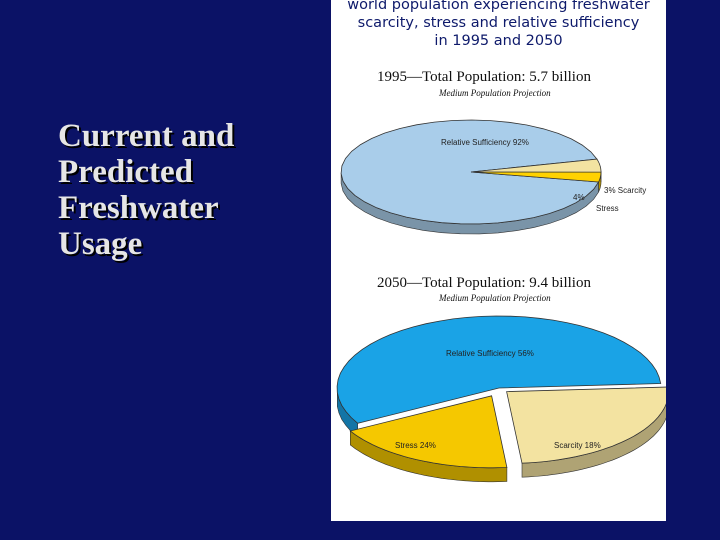 This screenshot has height=540, width=720. Describe the element at coordinates (498, 6) in the screenshot. I see `figure-title-line: world population experiencing freshwater` at that location.